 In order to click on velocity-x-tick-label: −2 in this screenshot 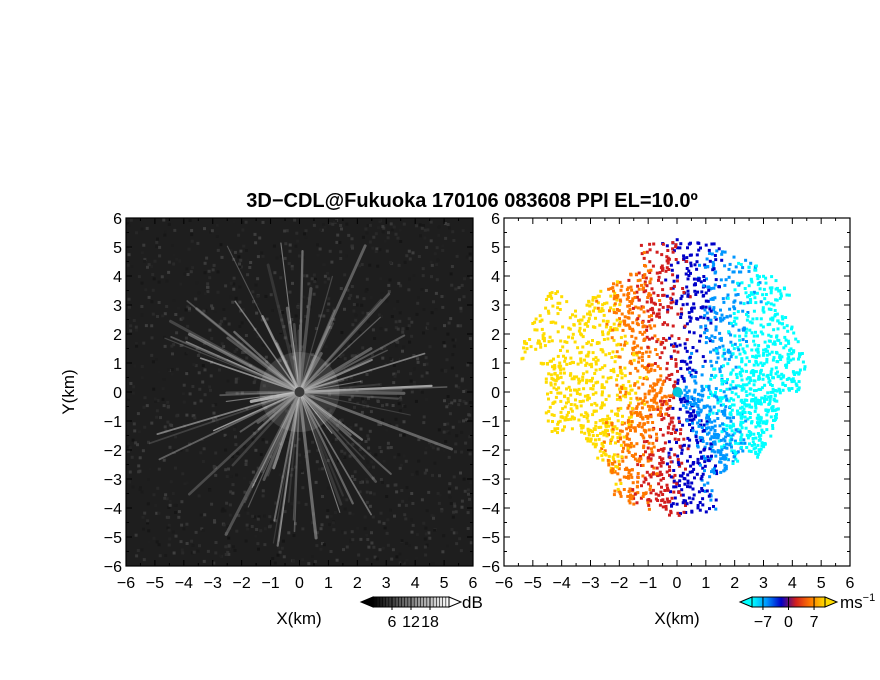, I will do `click(619, 583)`.